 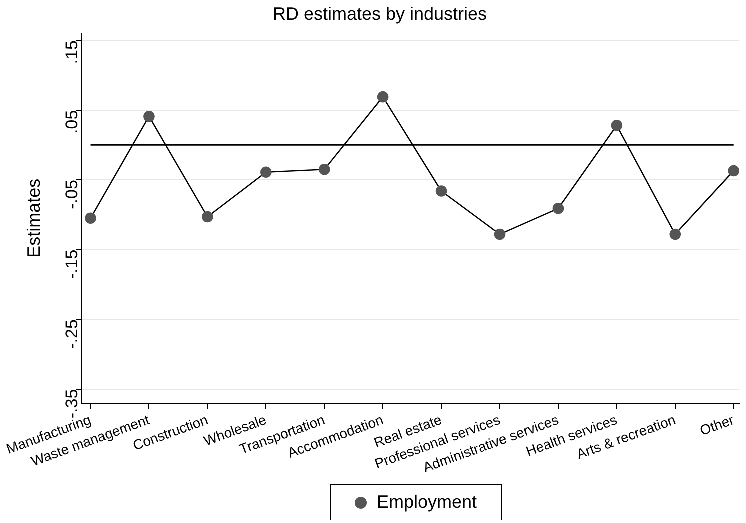 I want to click on y-tick-label: .15, so click(x=72, y=52).